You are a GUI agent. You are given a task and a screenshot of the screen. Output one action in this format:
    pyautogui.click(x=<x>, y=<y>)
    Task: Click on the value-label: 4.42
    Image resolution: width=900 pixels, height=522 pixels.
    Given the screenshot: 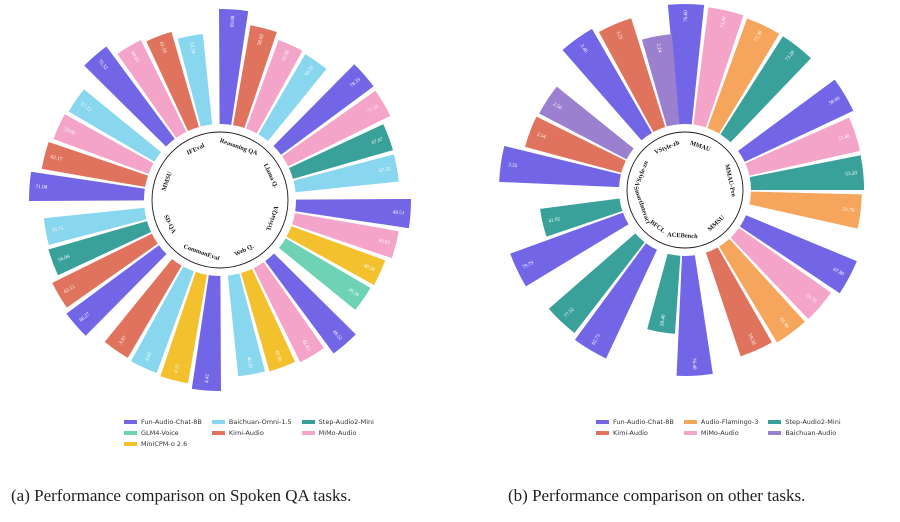 What is the action you would take?
    pyautogui.click(x=207, y=378)
    